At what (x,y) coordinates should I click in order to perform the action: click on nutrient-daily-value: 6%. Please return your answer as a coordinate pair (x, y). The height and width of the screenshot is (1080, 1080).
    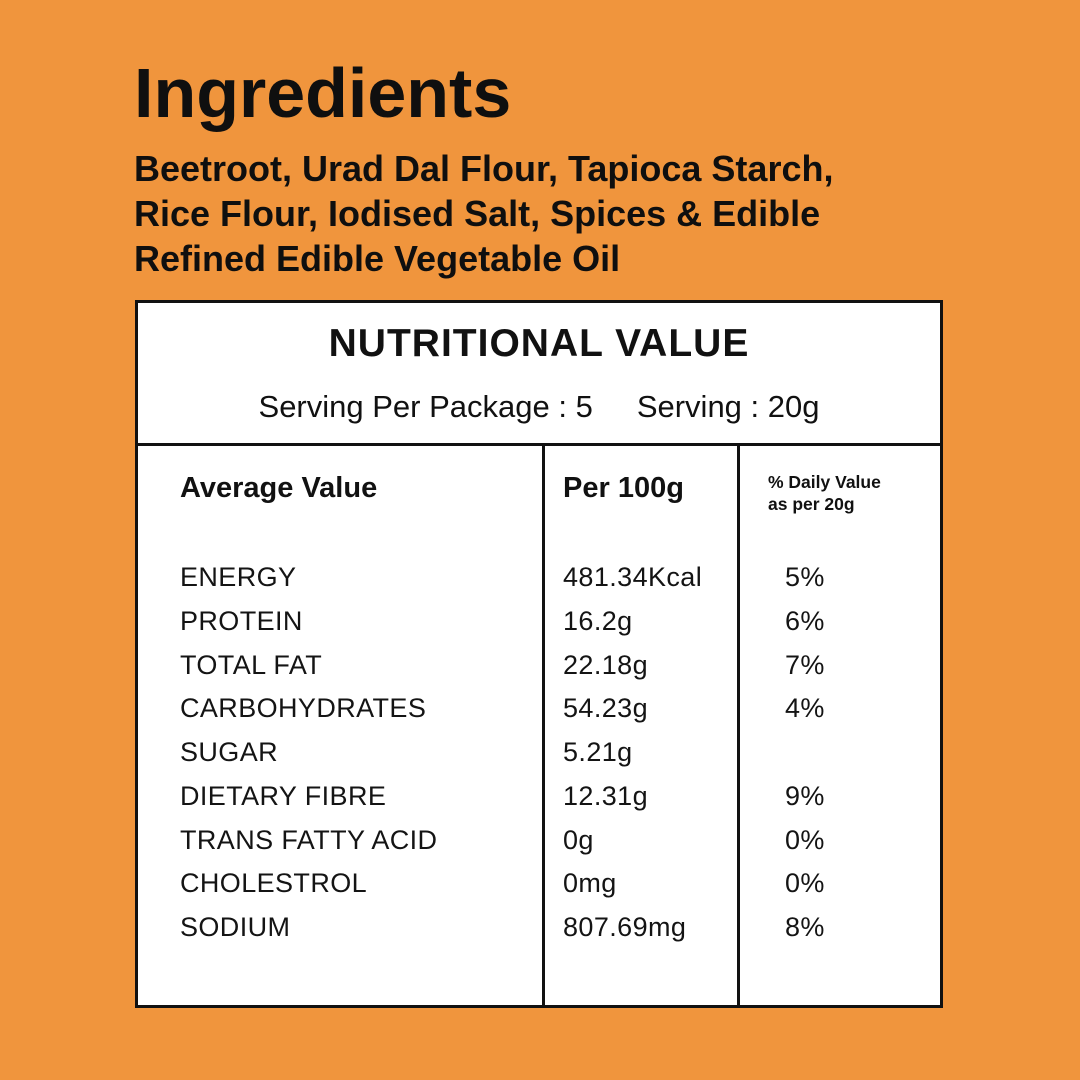
    Looking at the image, I should click on (805, 620).